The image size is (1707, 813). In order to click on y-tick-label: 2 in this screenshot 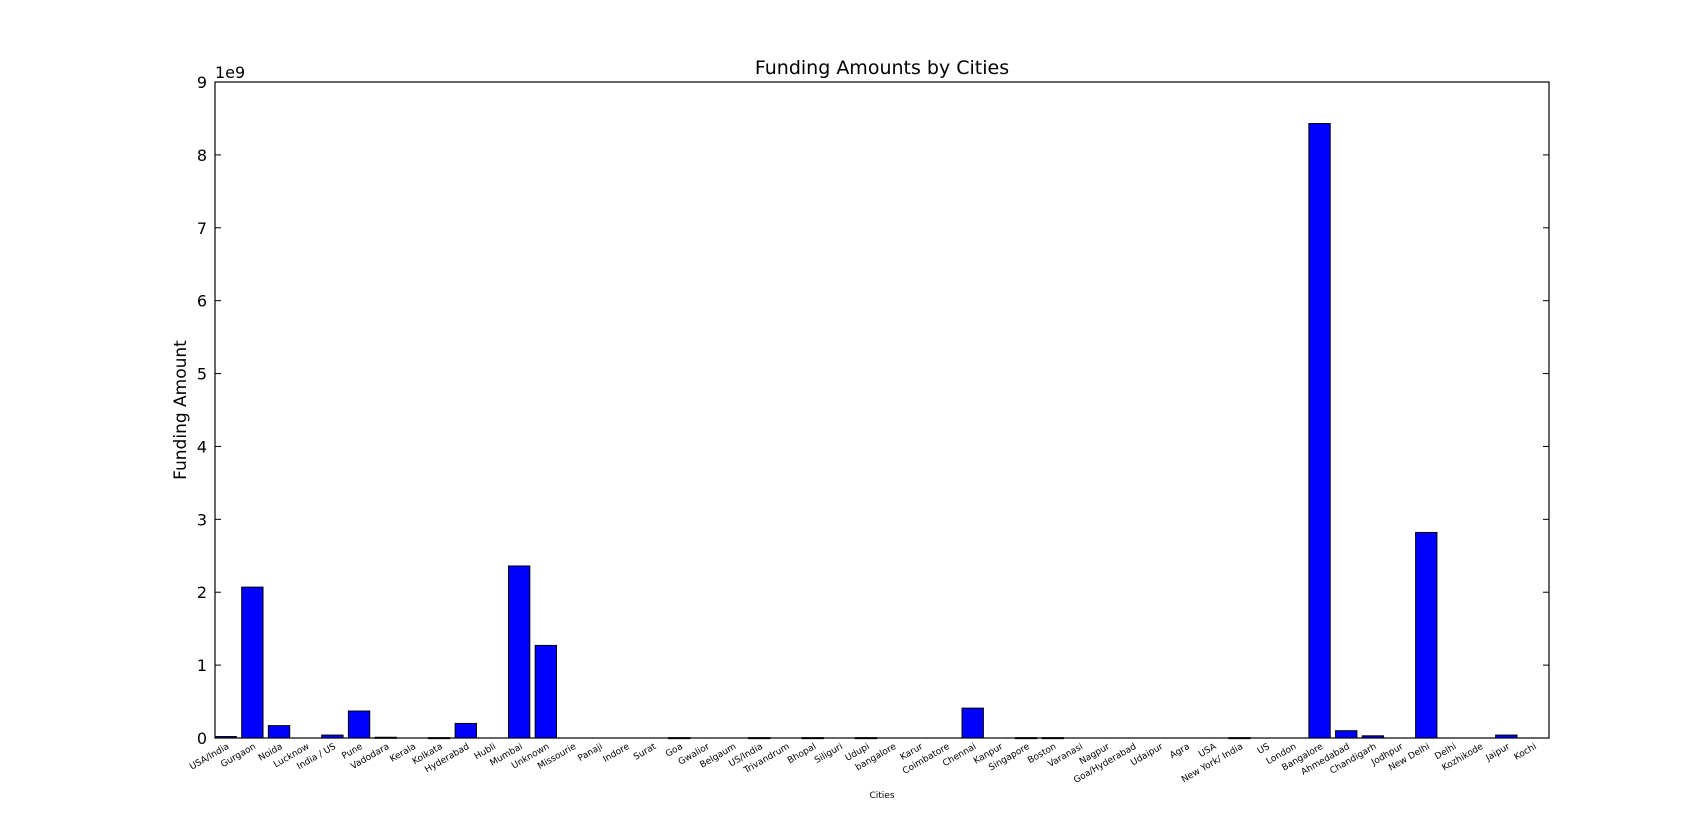, I will do `click(202, 592)`.